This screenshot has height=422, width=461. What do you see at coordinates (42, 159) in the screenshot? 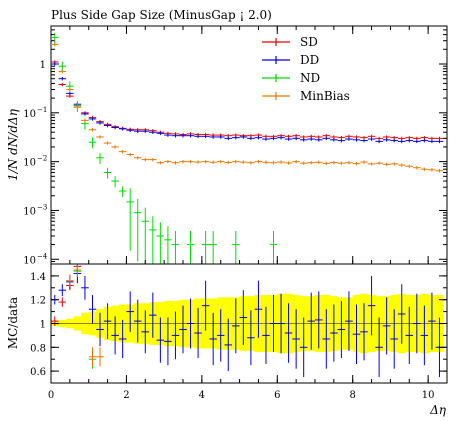
I see `main-y-tick-exponent: −2` at bounding box center [42, 159].